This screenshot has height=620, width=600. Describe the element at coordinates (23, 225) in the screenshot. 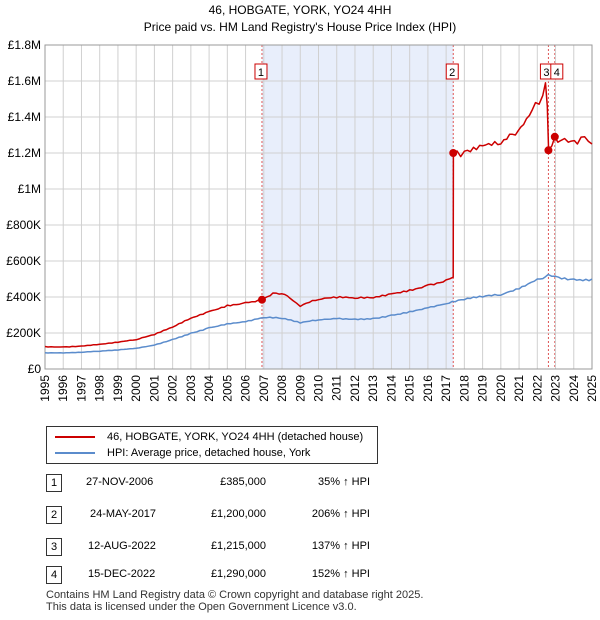

I see `y-tick-label: £800K` at that location.